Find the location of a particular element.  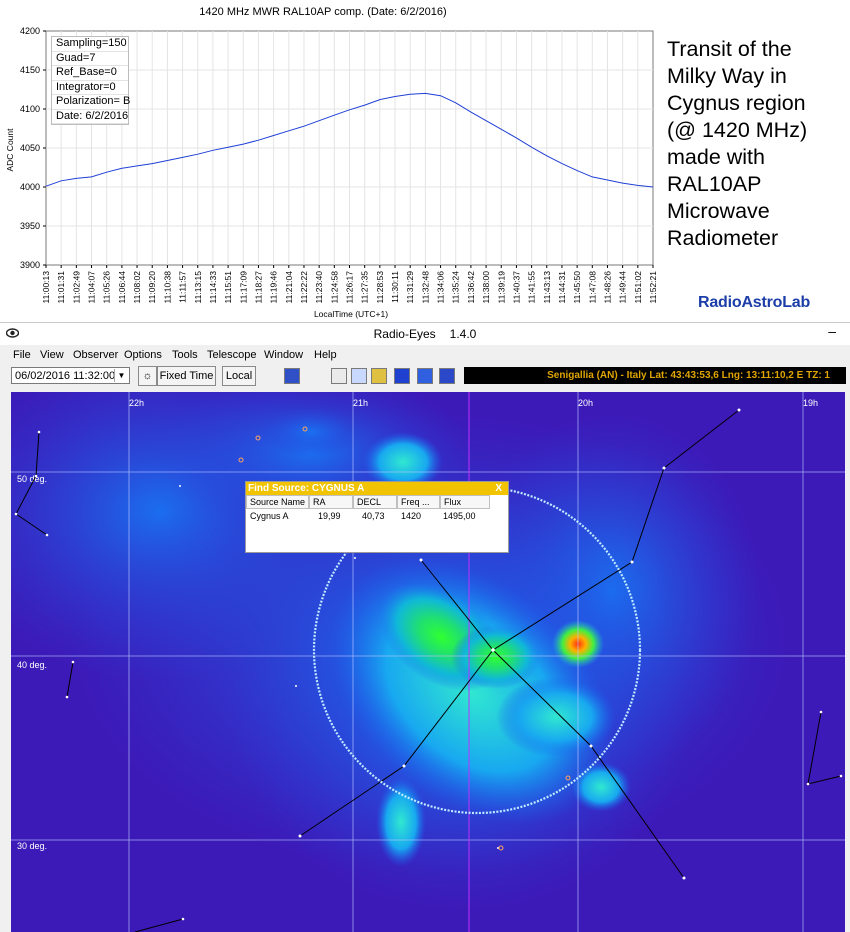

title-bar: Radio-Eyes 1.4.0 – is located at coordinates (425, 334).